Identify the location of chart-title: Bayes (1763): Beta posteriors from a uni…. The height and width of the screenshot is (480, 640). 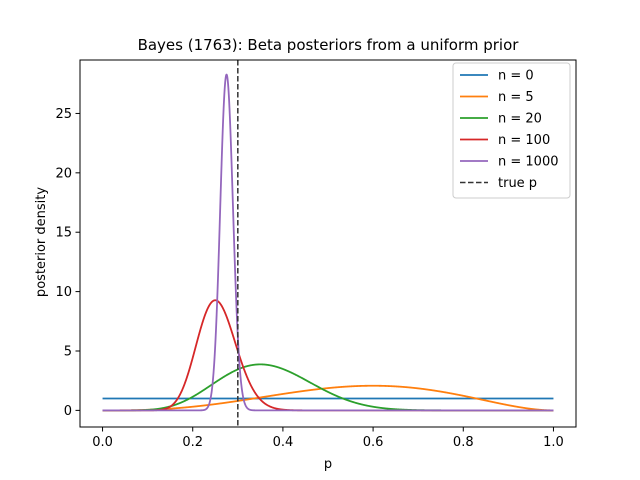
(329, 45).